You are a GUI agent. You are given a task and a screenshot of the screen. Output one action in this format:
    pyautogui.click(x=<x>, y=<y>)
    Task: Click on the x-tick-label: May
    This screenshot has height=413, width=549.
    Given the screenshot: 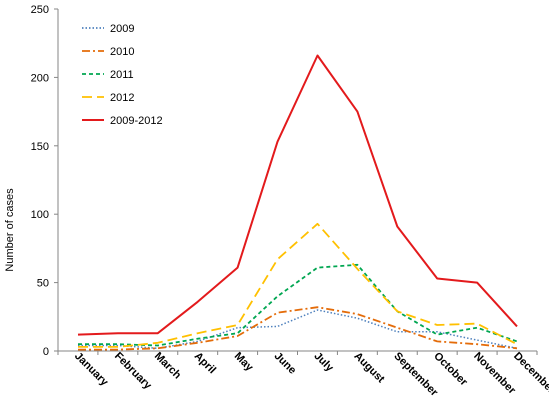 What is the action you would take?
    pyautogui.click(x=244, y=362)
    